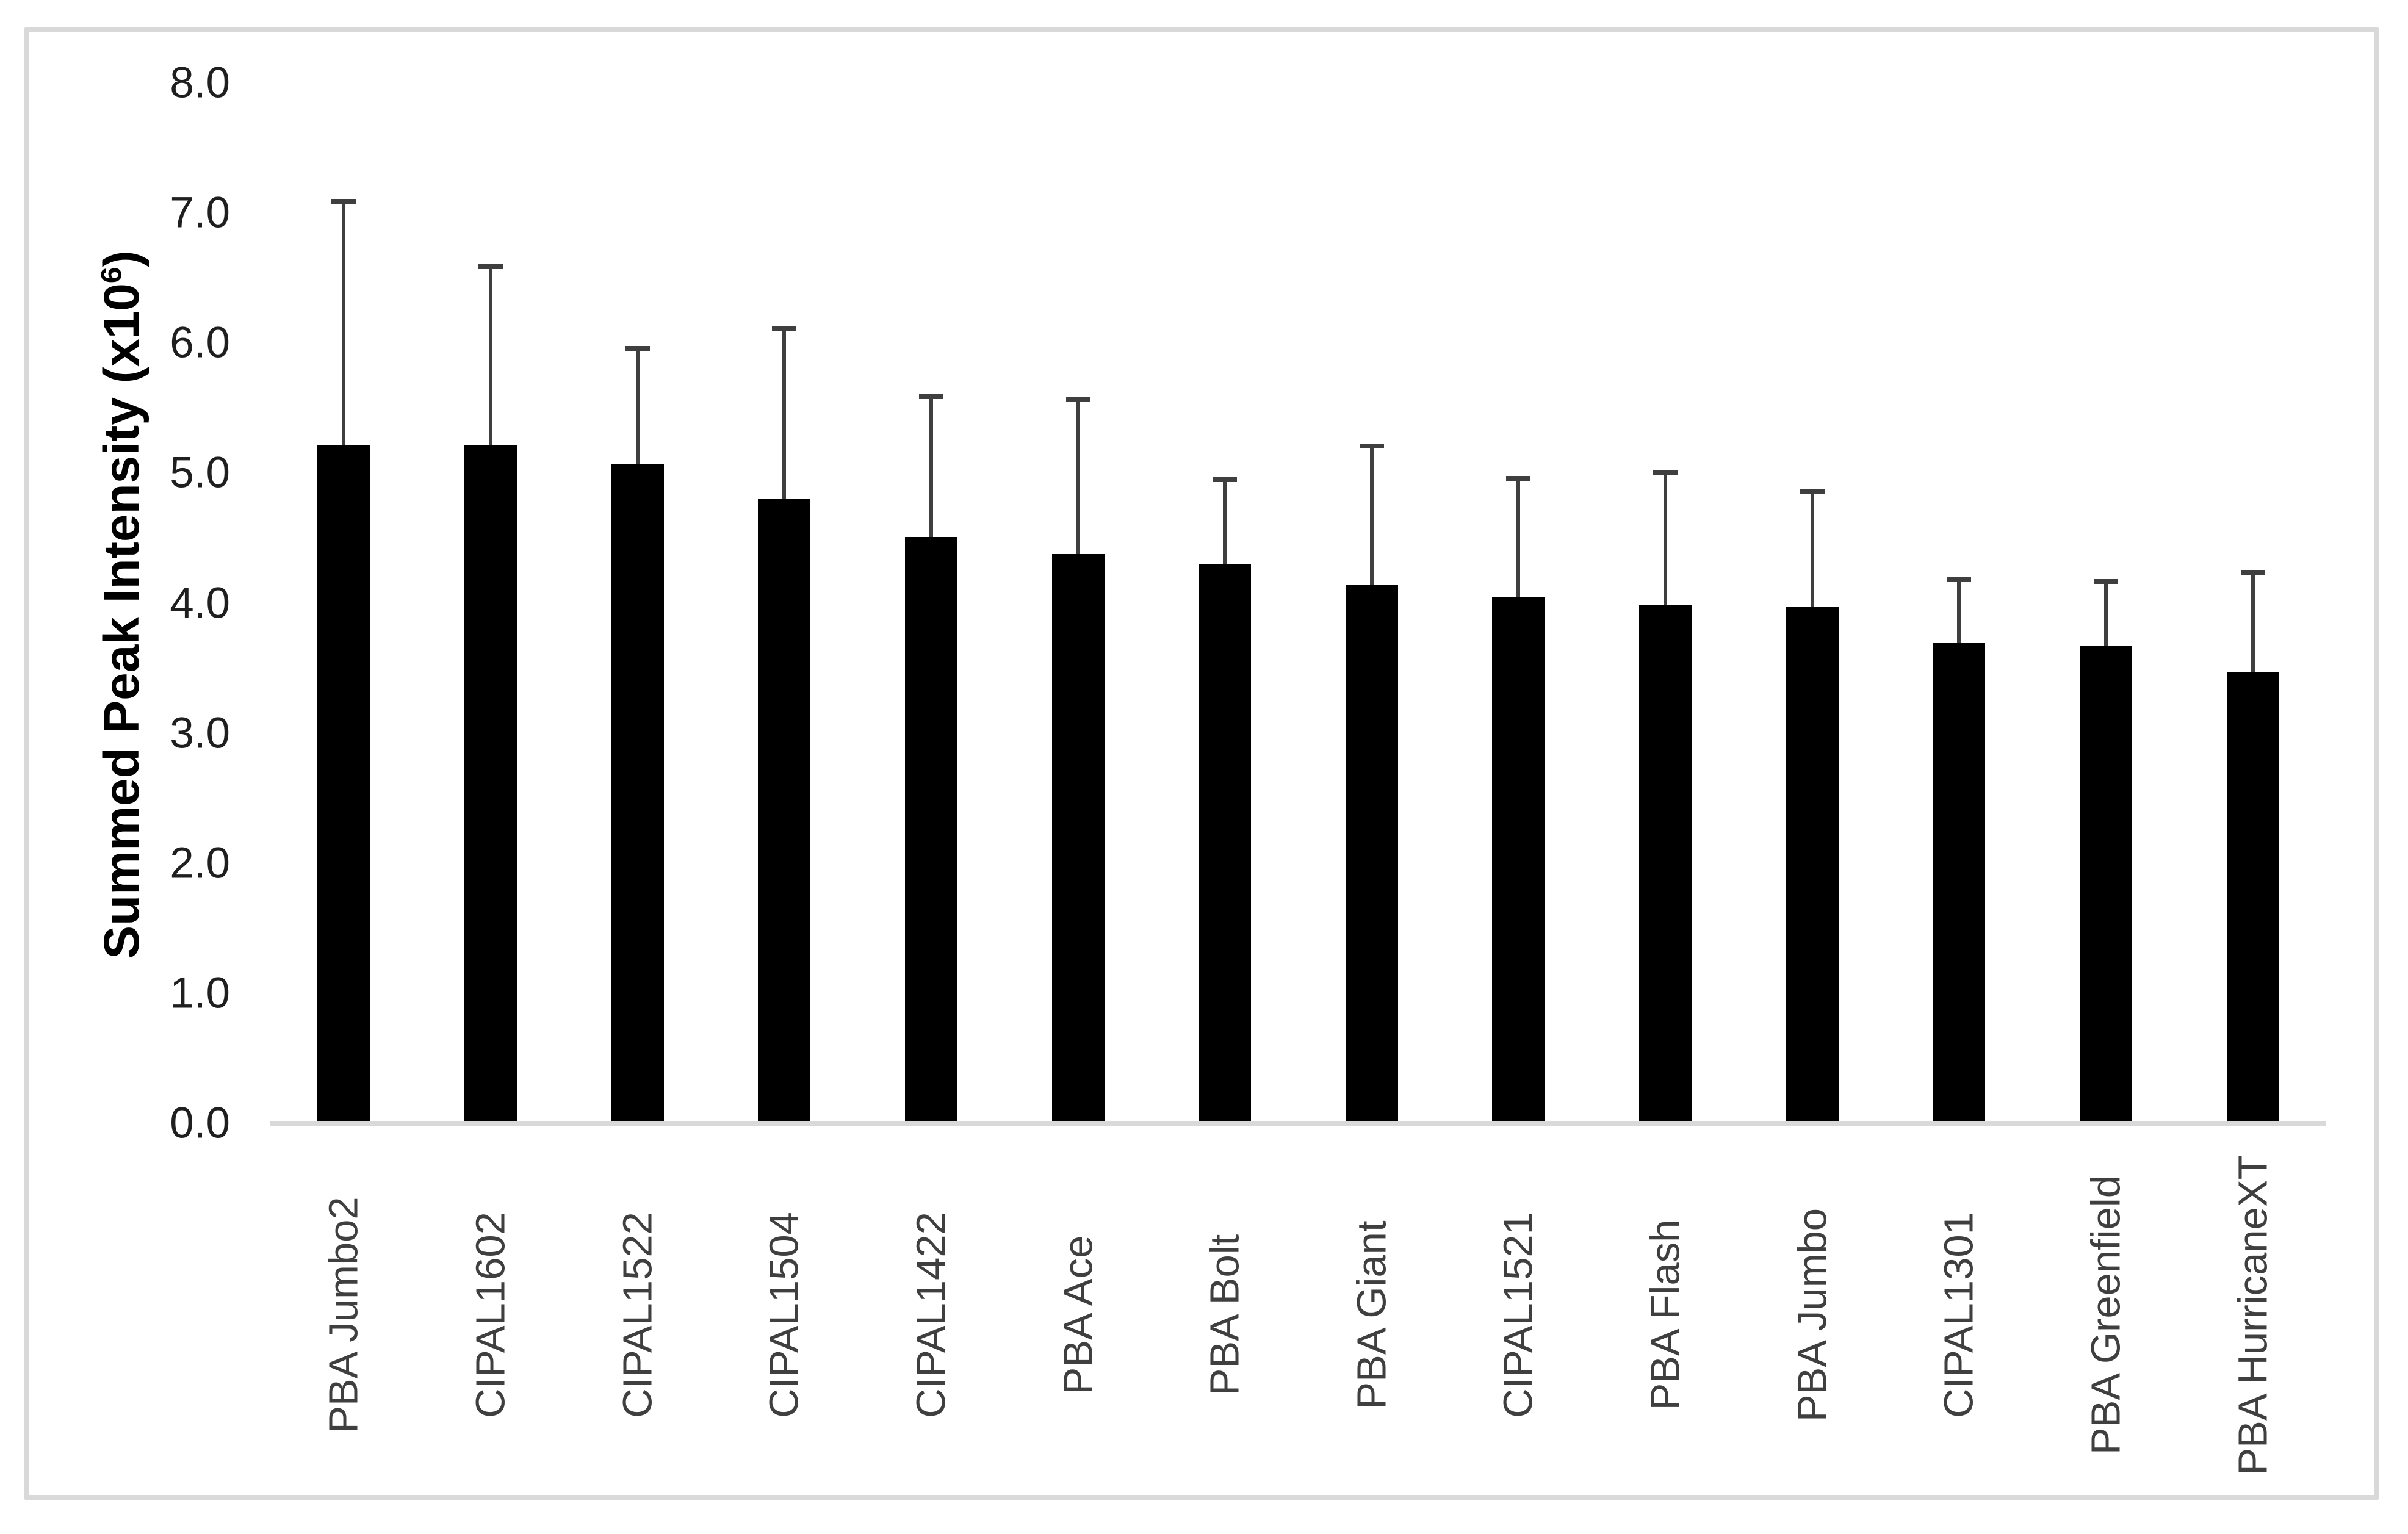 This screenshot has height=1534, width=2408. I want to click on y-tick-label: 1.0, so click(200, 993).